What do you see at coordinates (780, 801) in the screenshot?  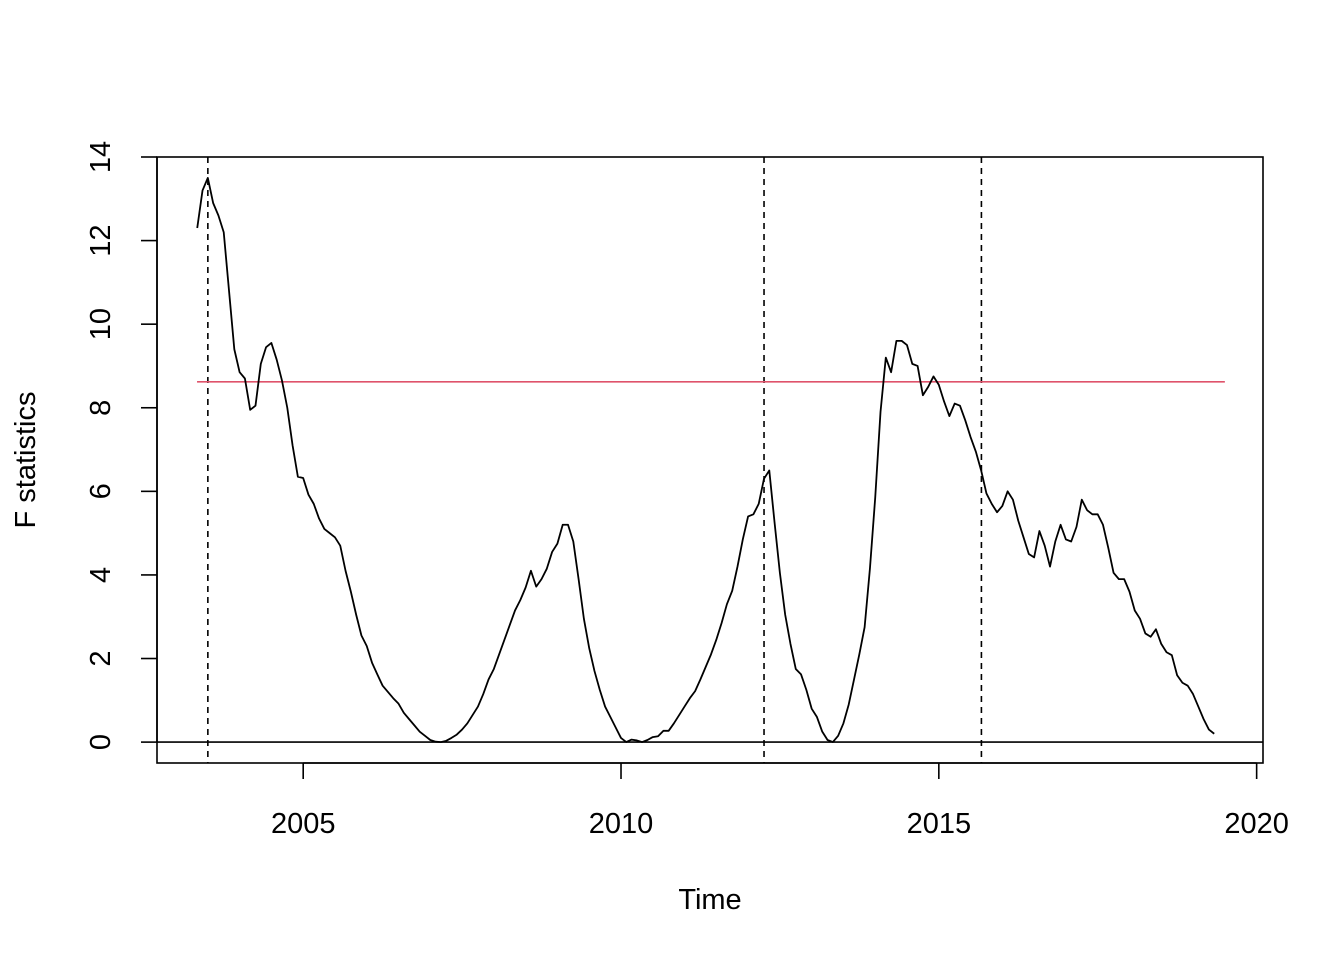 I see `x-axis: 2005 2010 2015 2020` at bounding box center [780, 801].